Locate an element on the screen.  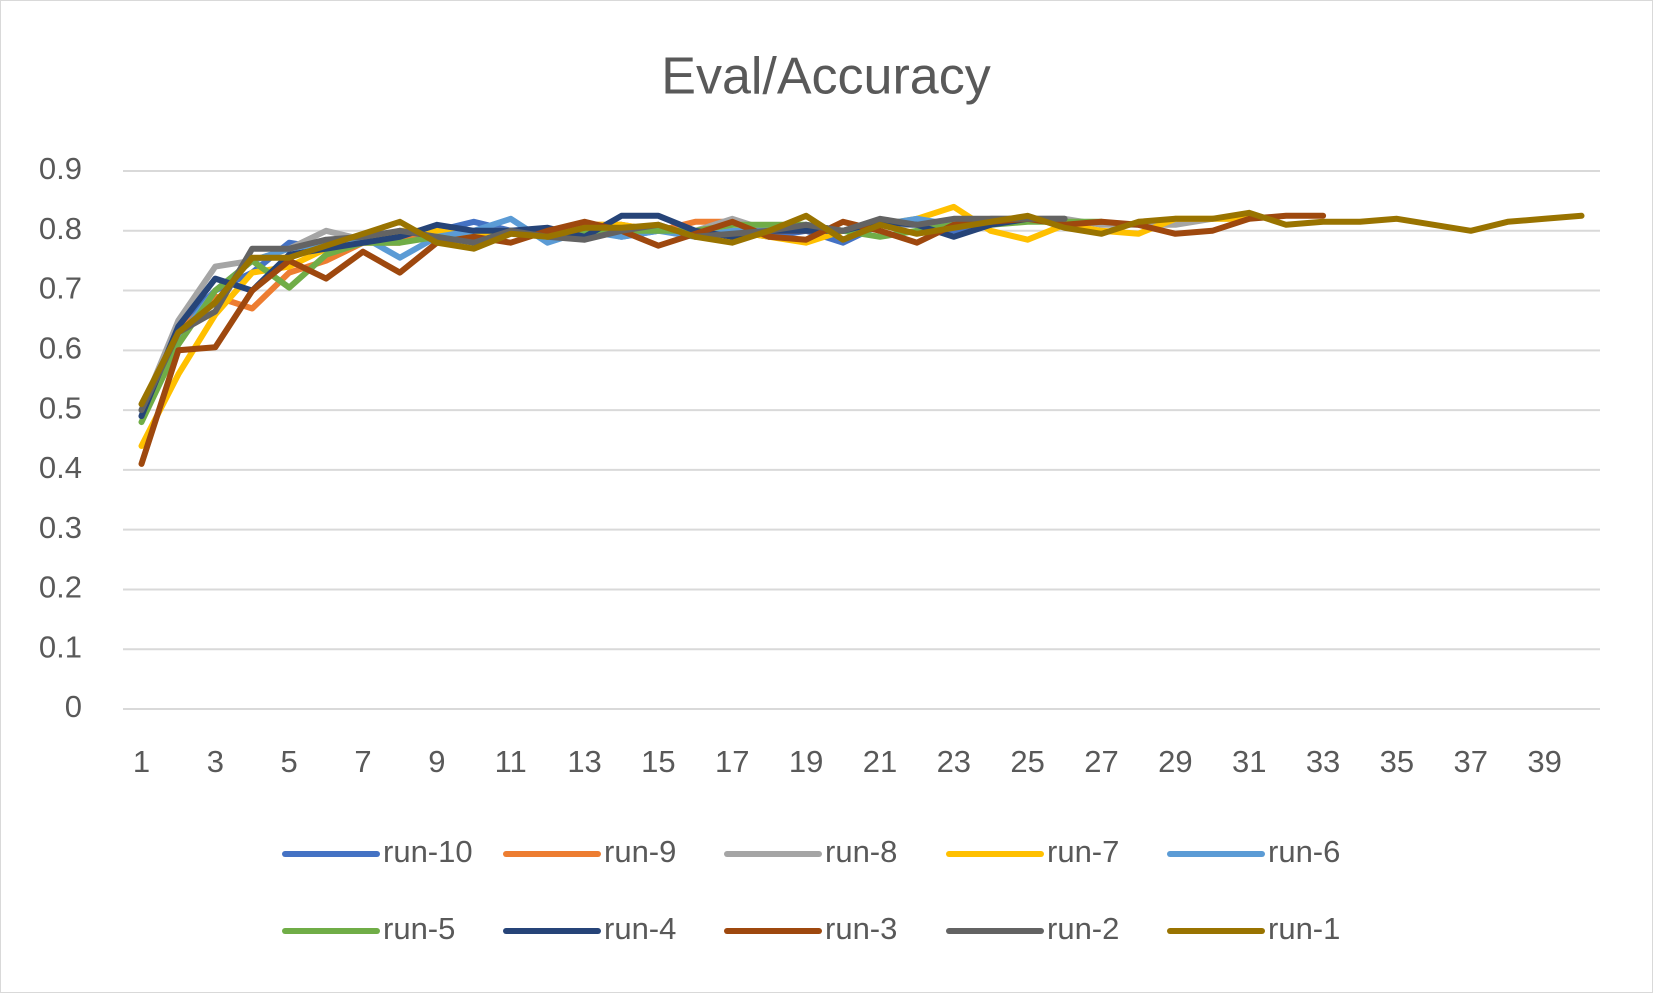
y-tick-label: 0.8 is located at coordinates (60, 228).